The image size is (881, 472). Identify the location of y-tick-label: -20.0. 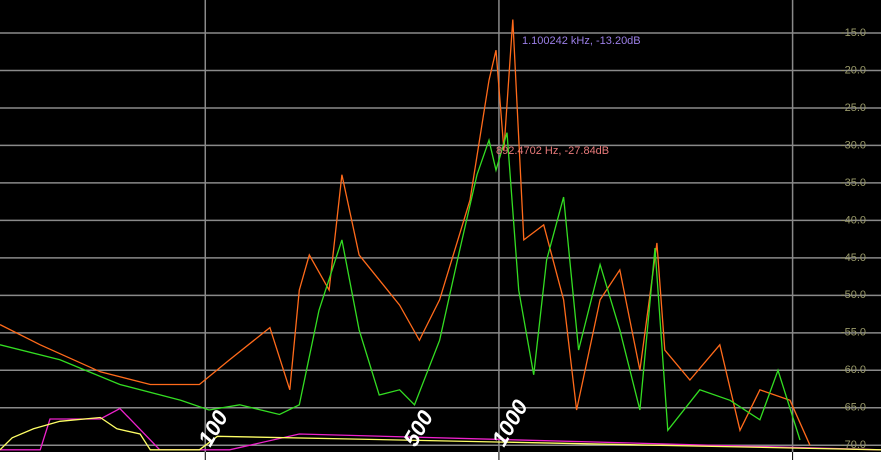
(853, 70).